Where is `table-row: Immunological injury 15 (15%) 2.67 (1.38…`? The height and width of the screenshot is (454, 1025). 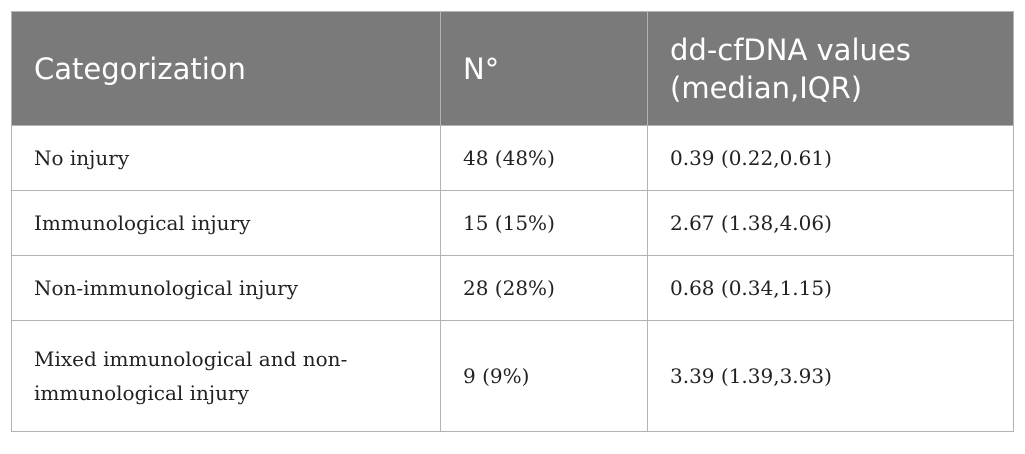
table-row: Immunological injury 15 (15%) 2.67 (1.38… is located at coordinates (512, 223).